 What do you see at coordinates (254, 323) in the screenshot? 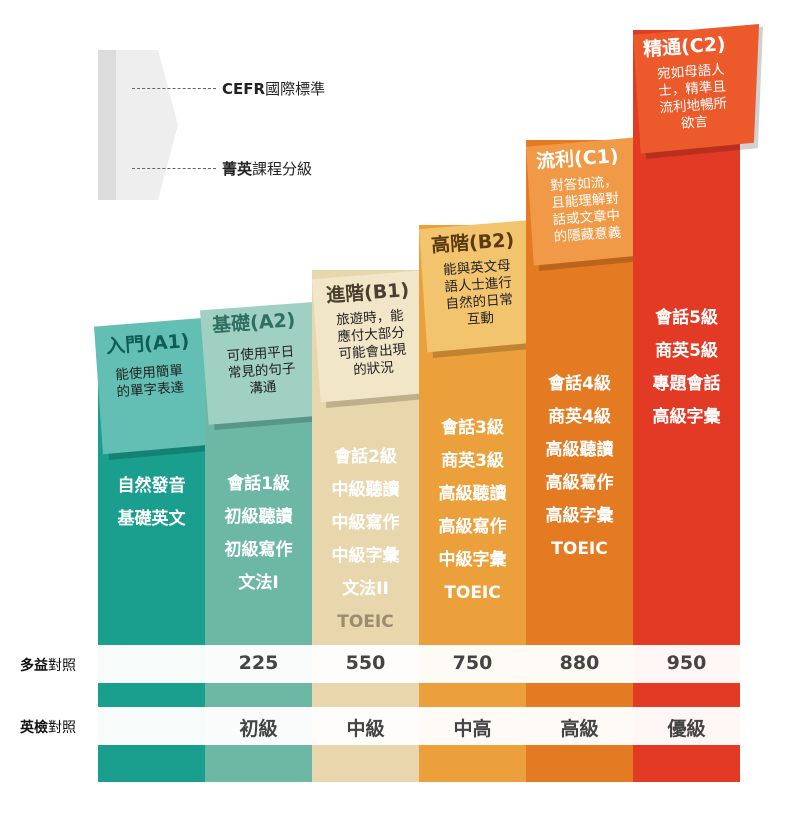
I see `level-title: 基礎(A2)` at bounding box center [254, 323].